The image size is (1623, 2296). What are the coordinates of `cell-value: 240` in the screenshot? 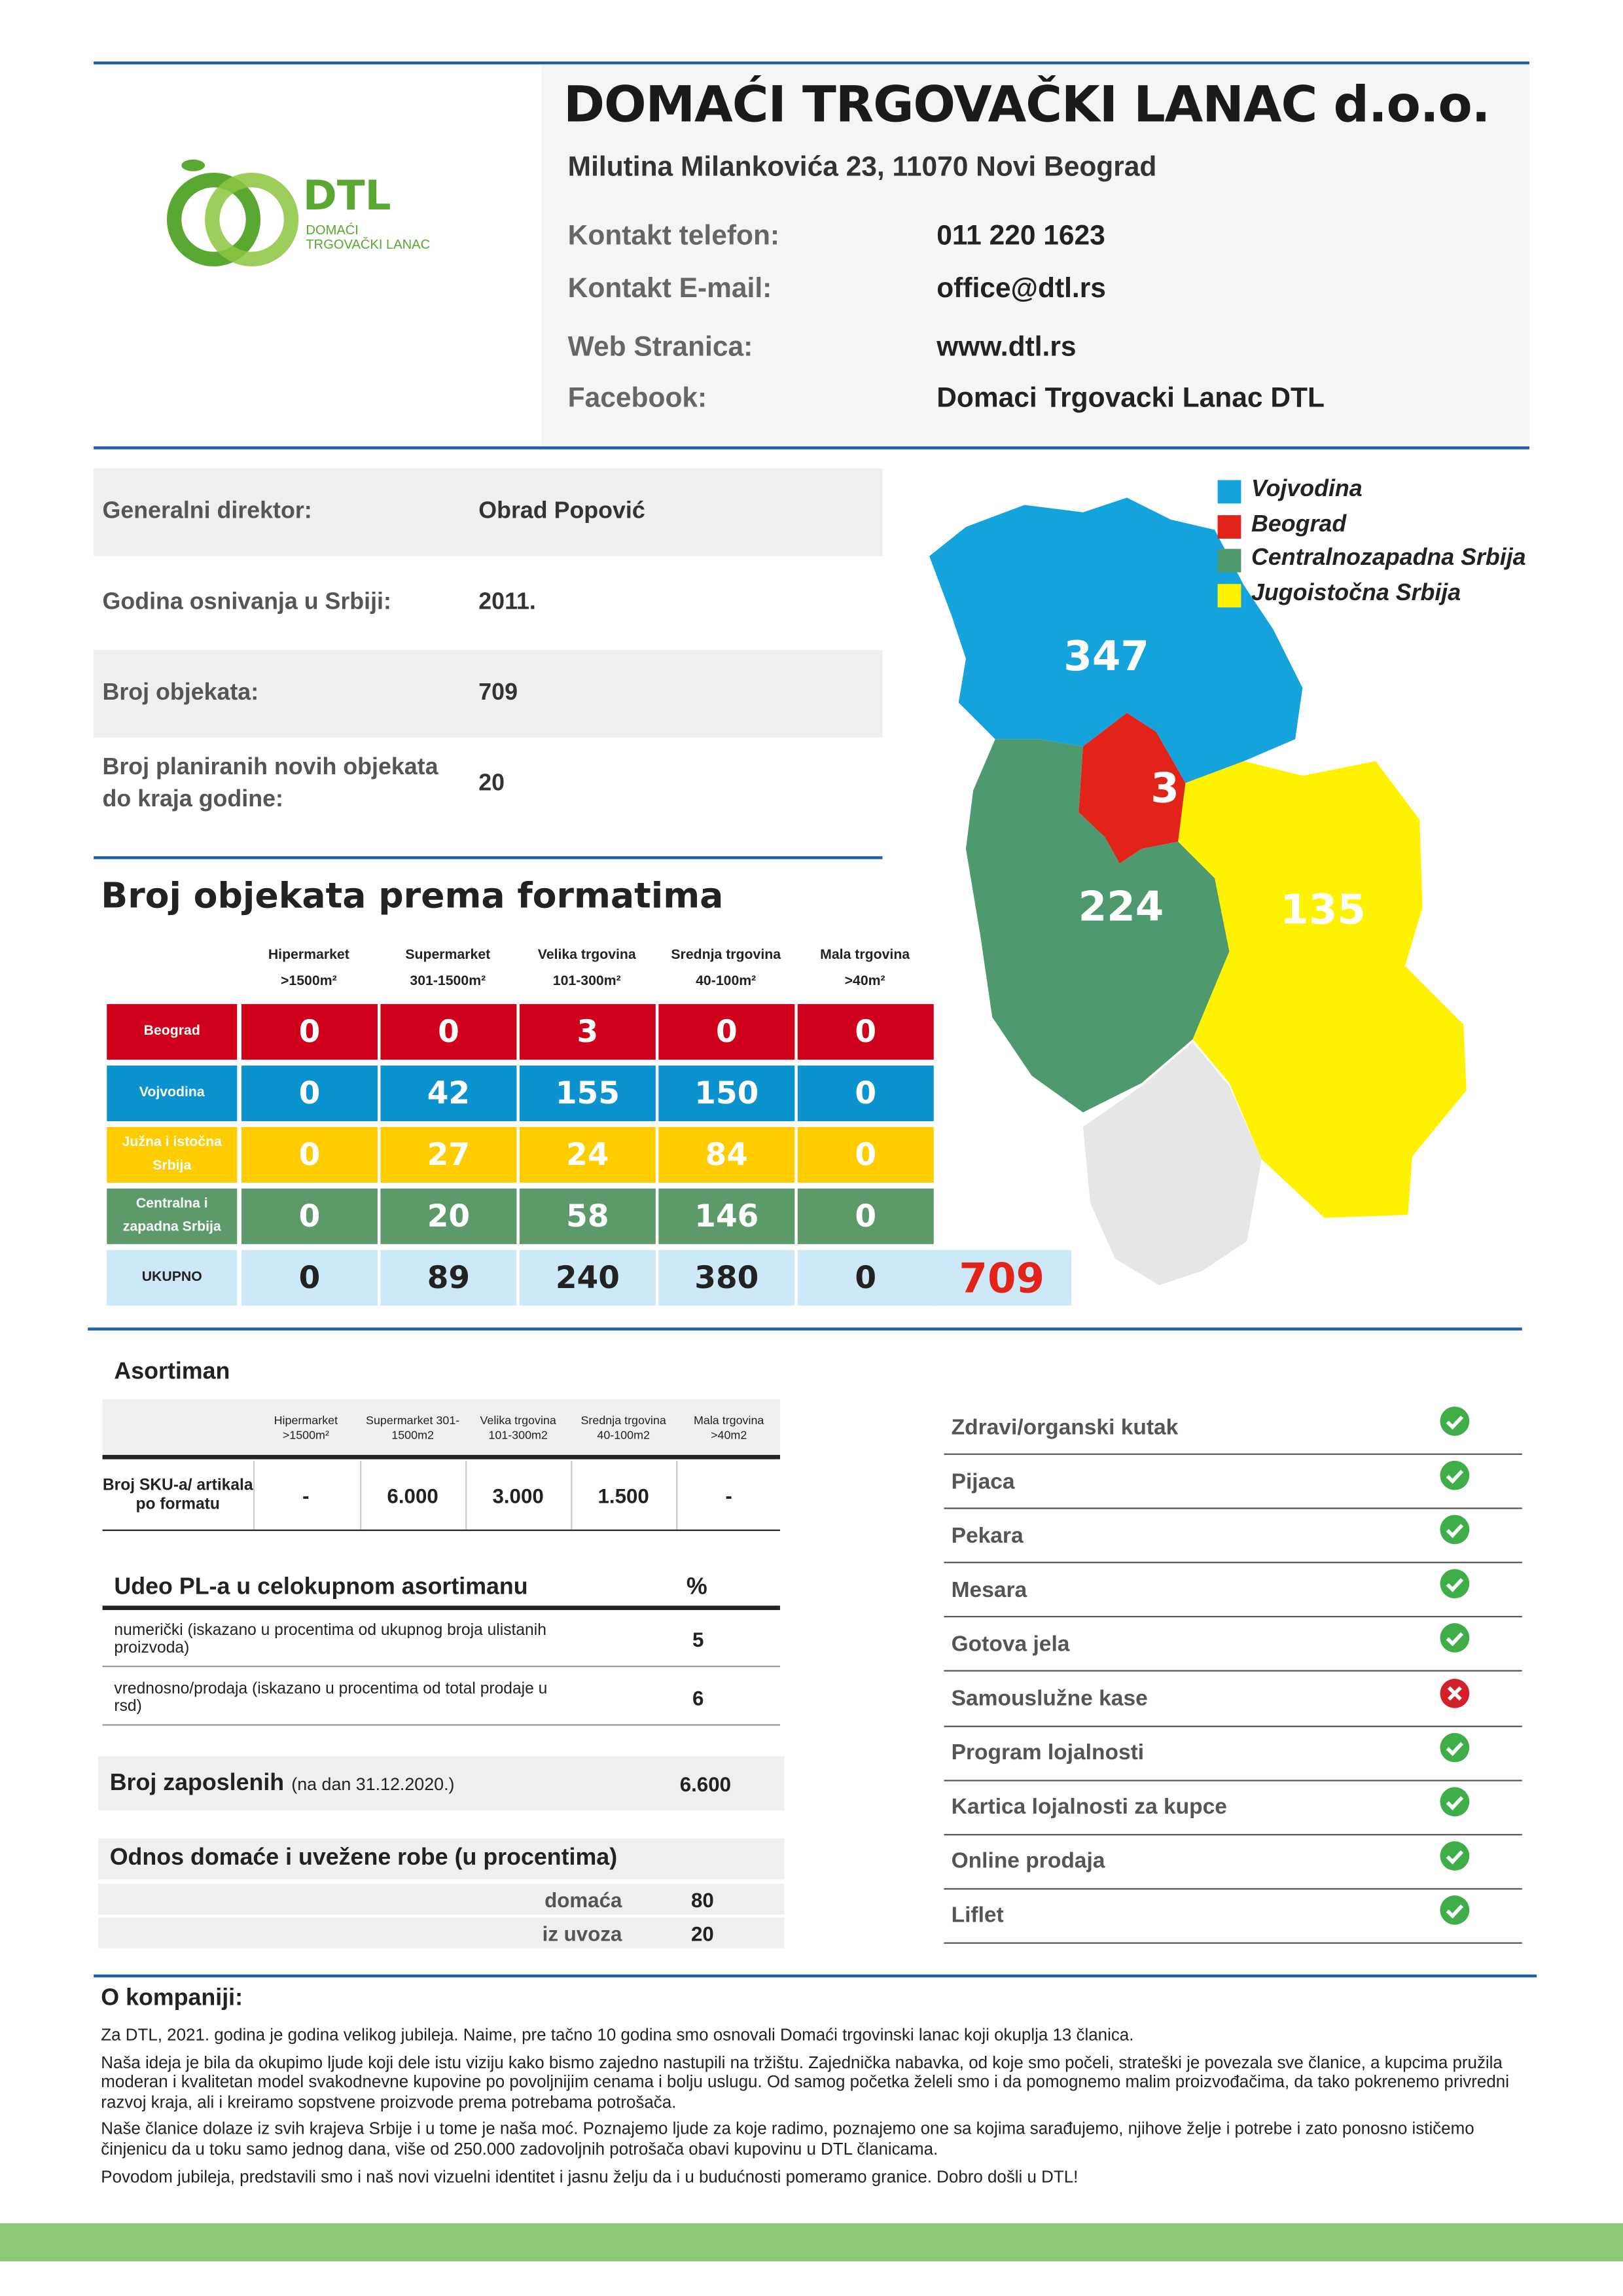 It's located at (587, 1277).